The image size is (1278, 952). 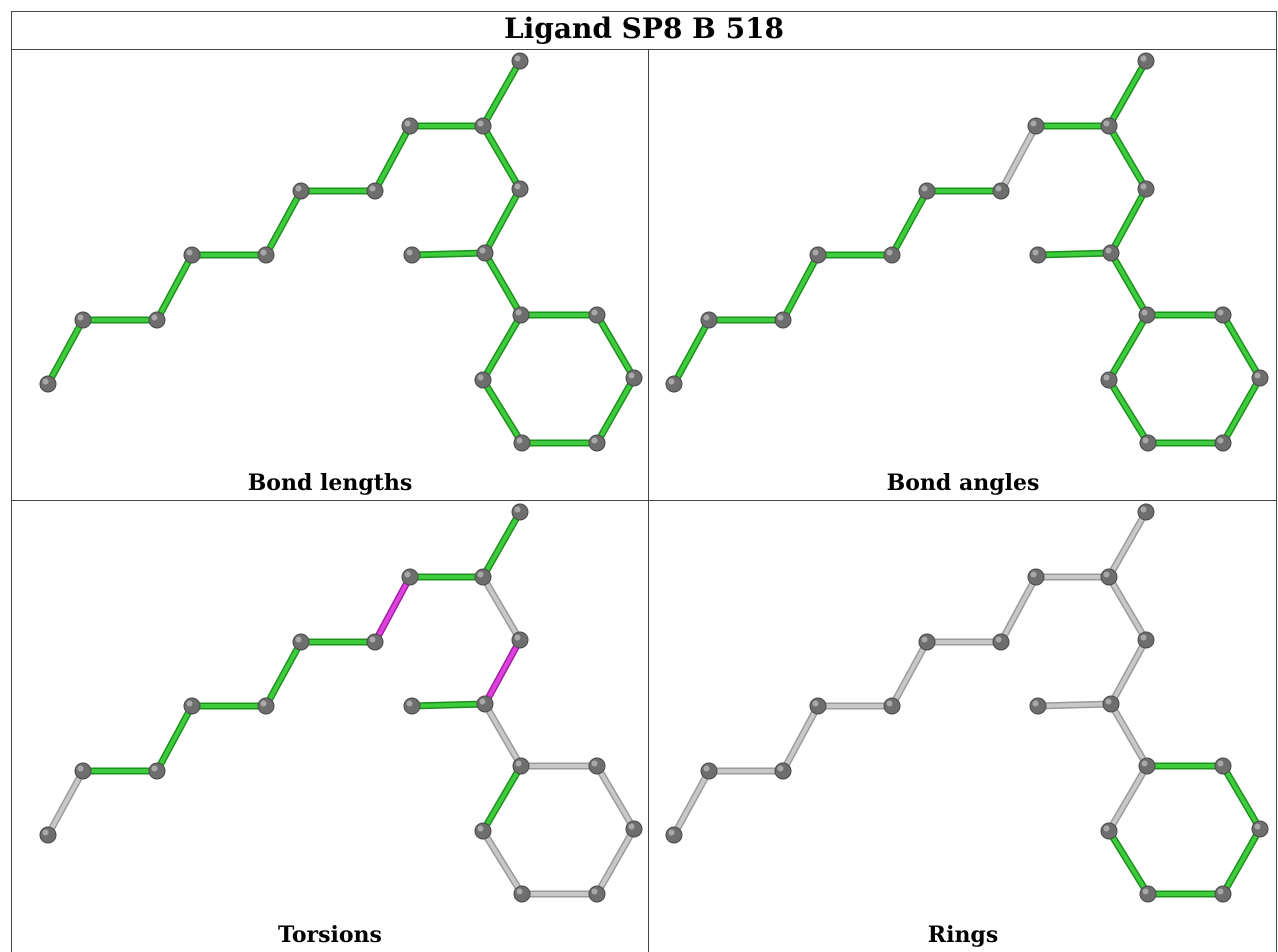 I want to click on caption-rings: Rings, so click(x=963, y=935).